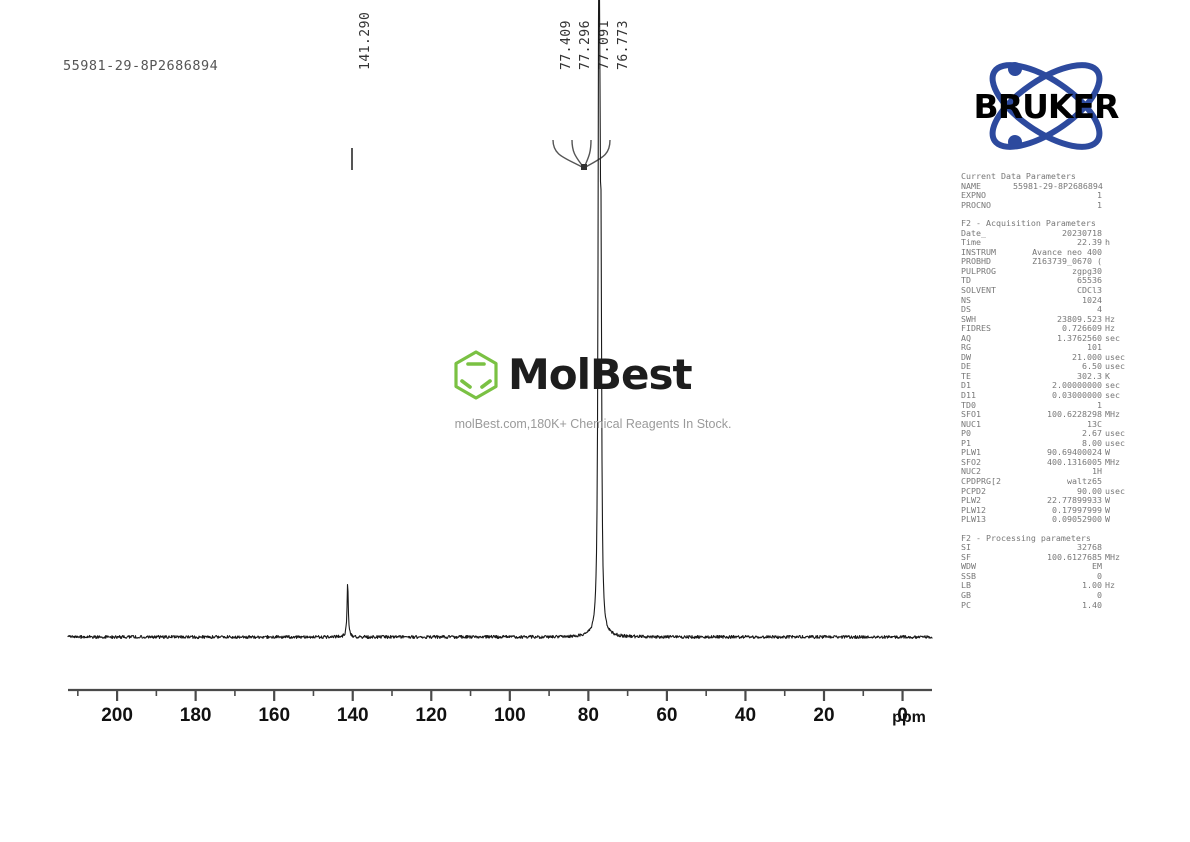  What do you see at coordinates (1112, 337) in the screenshot?
I see `param-unit: sec` at bounding box center [1112, 337].